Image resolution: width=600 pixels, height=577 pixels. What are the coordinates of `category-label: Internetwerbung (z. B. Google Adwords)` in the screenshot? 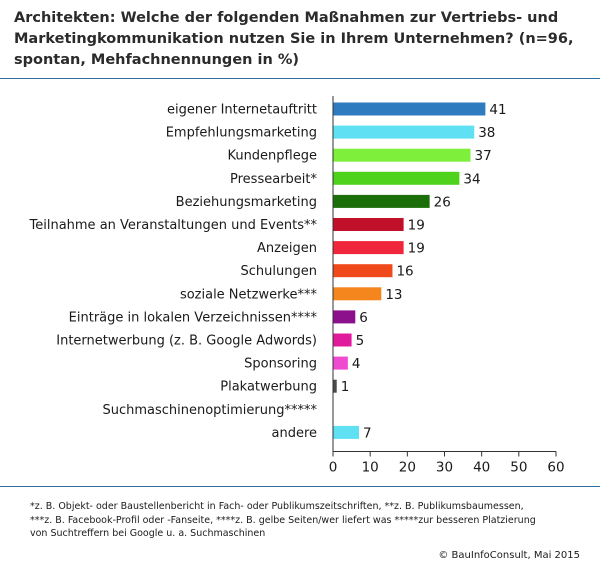 It's located at (186, 341).